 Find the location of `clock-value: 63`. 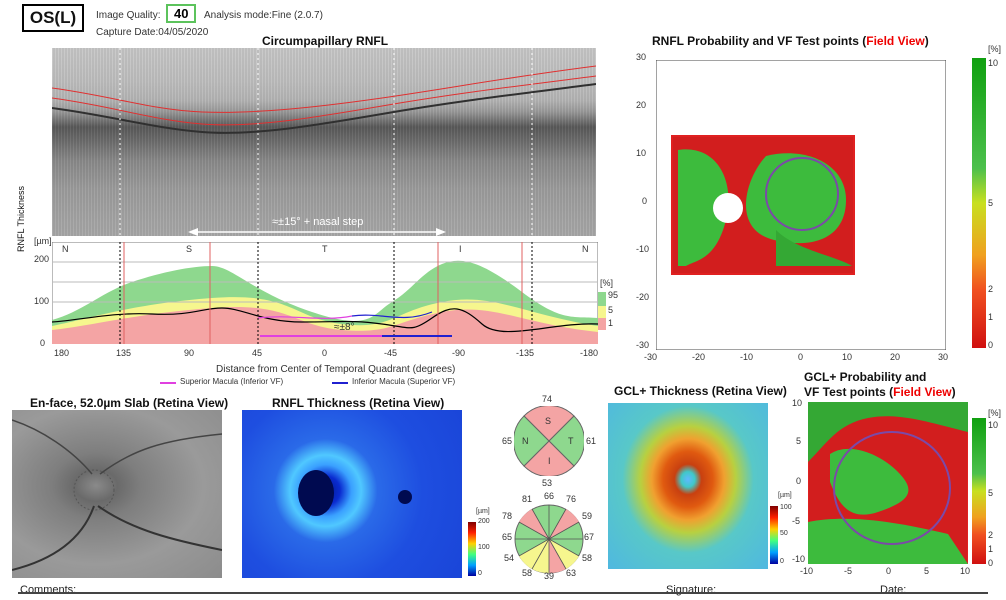

clock-value: 63 is located at coordinates (571, 573).